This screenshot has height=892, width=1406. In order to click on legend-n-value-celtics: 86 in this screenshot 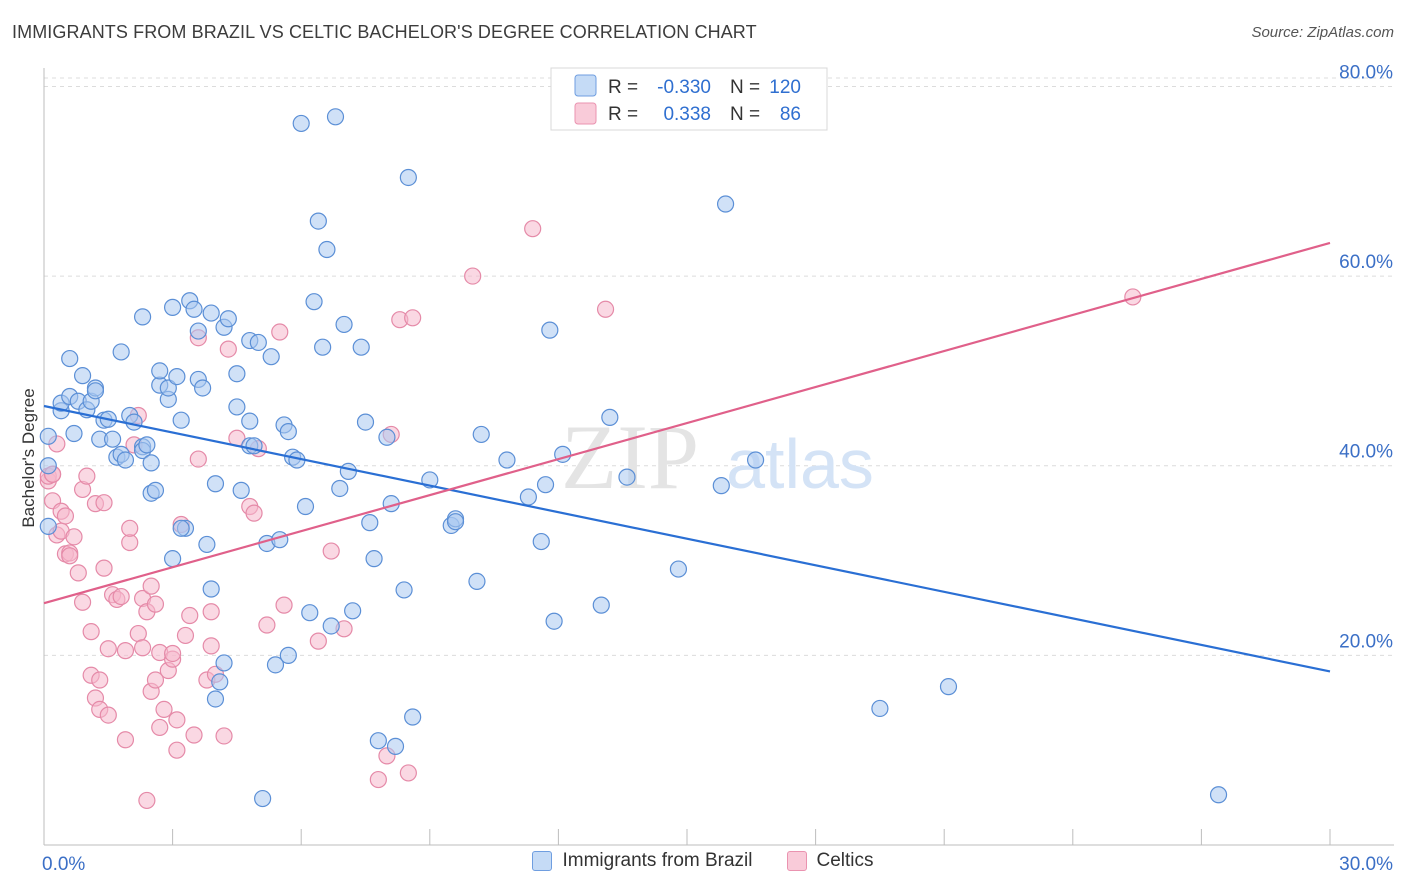, I will do `click(790, 114)`.